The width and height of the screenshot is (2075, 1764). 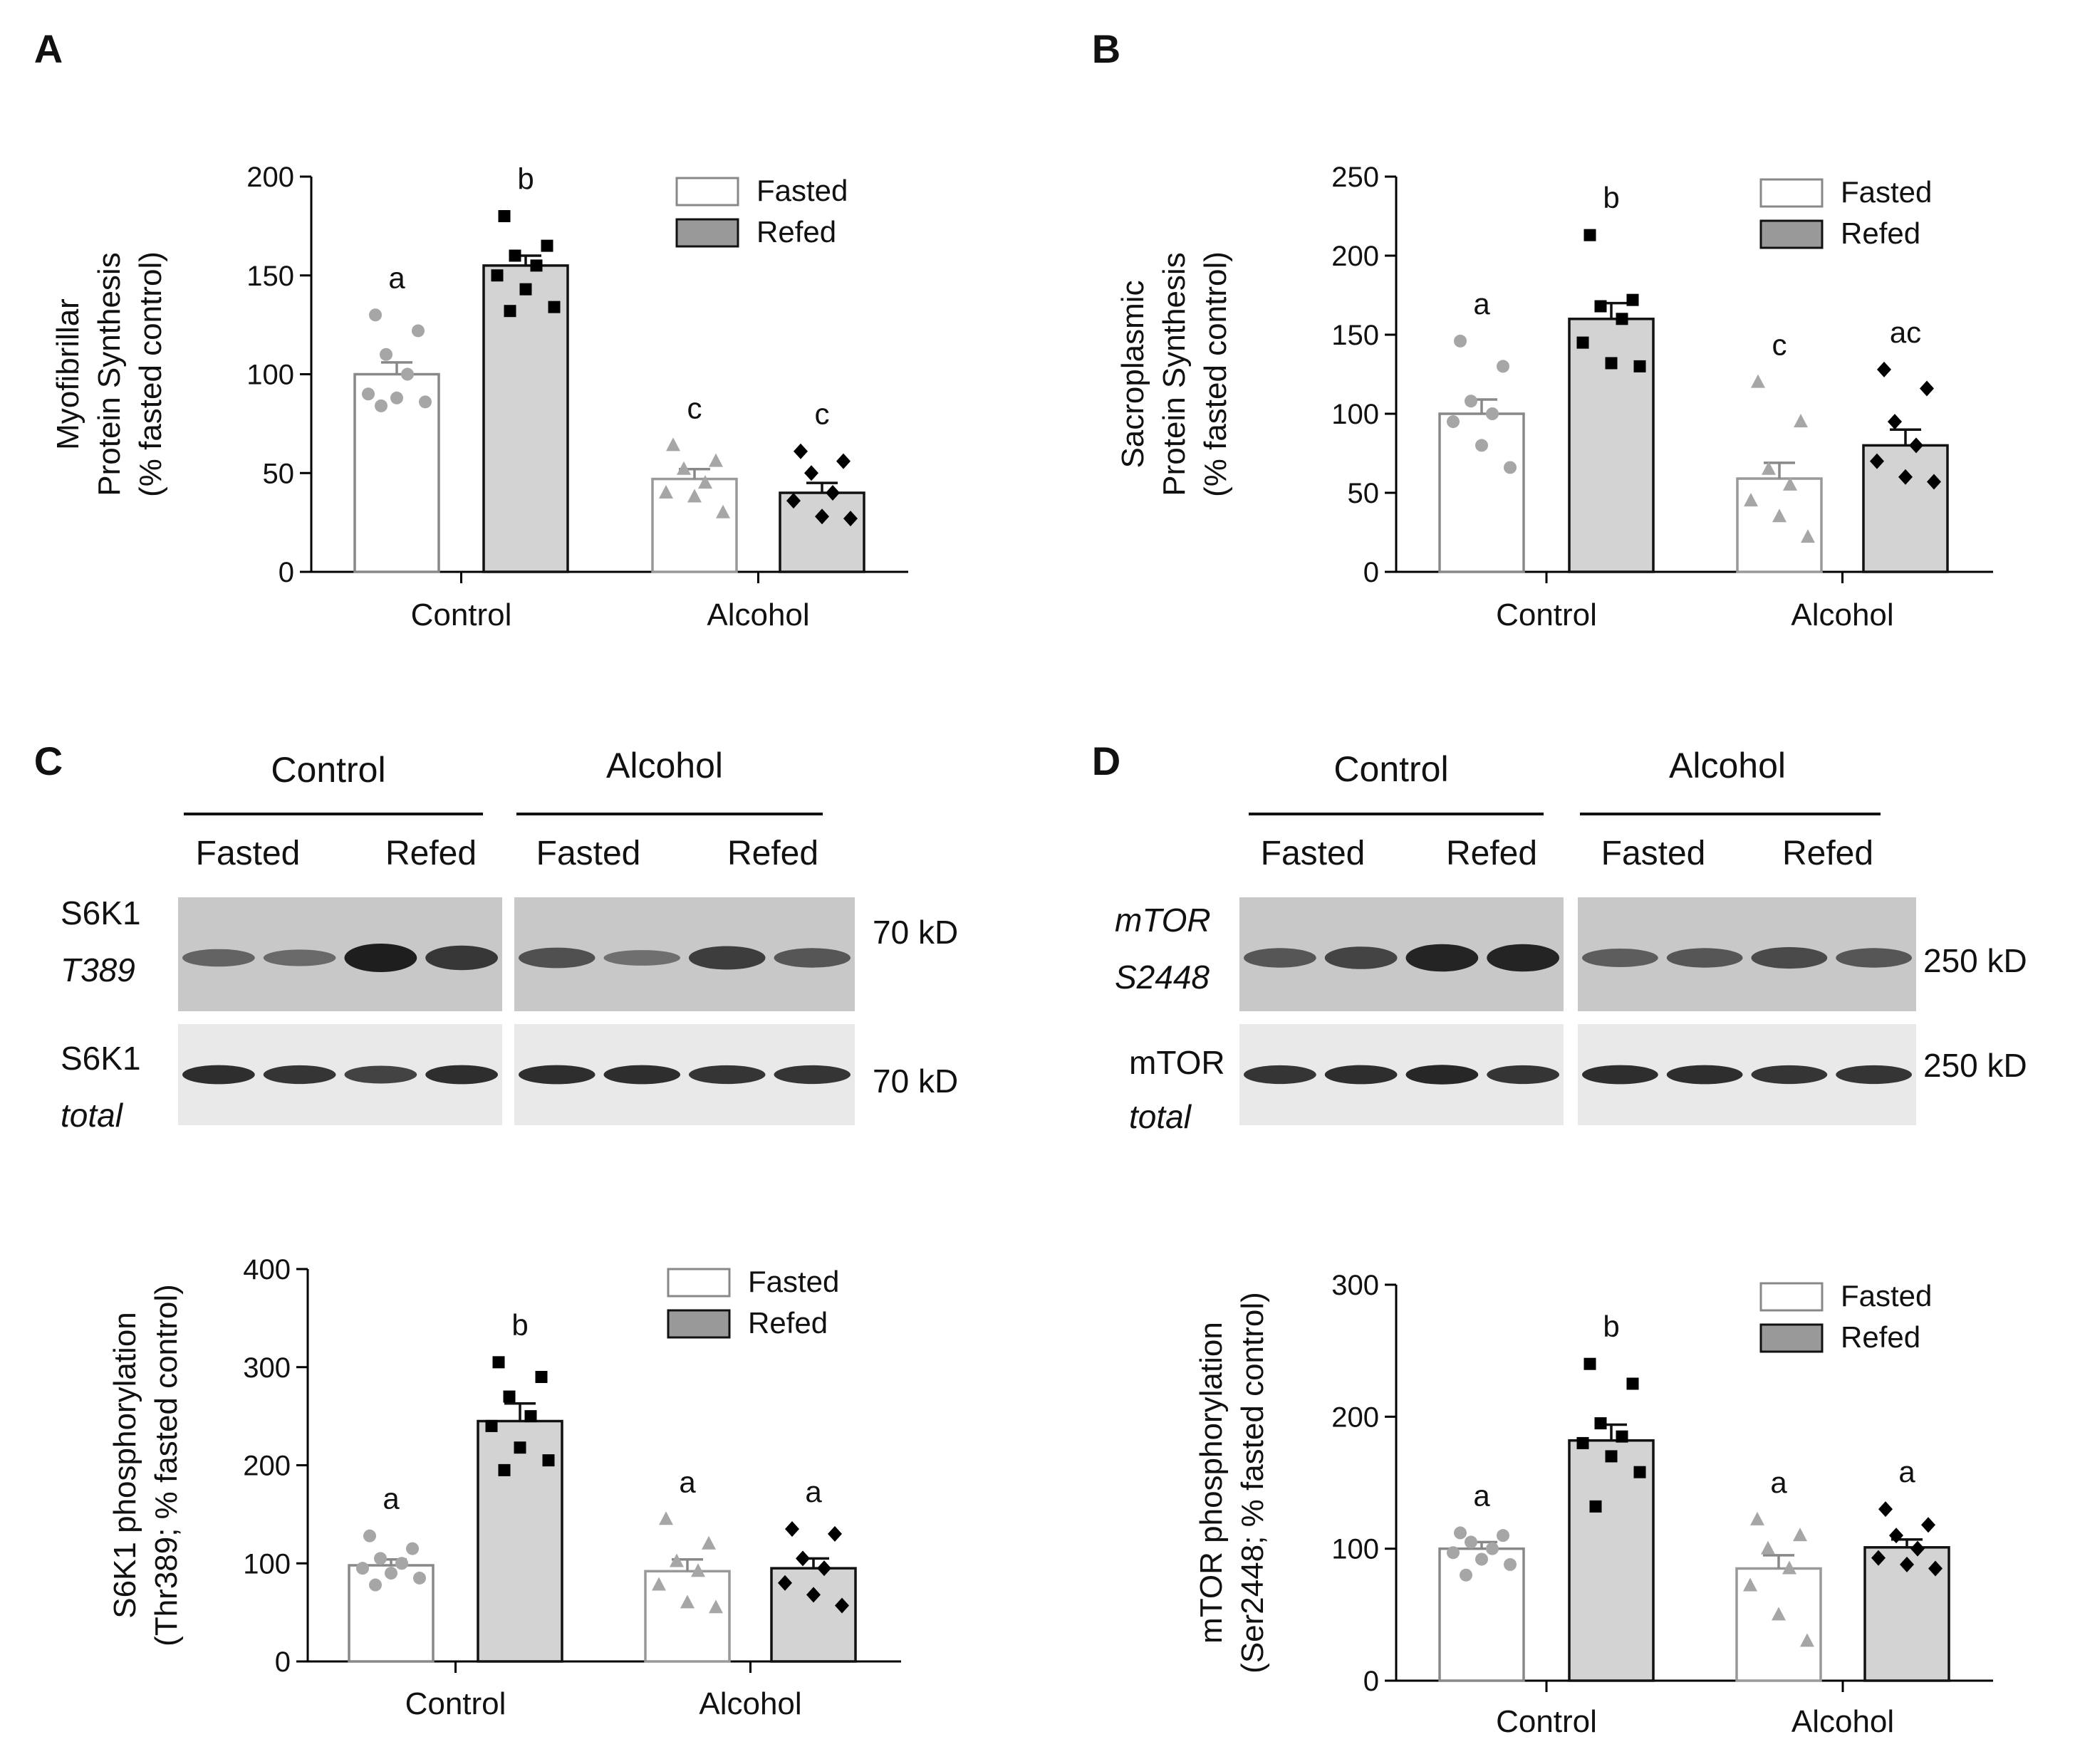 I want to click on legend-label-fasted: Fasted, so click(x=1886, y=192).